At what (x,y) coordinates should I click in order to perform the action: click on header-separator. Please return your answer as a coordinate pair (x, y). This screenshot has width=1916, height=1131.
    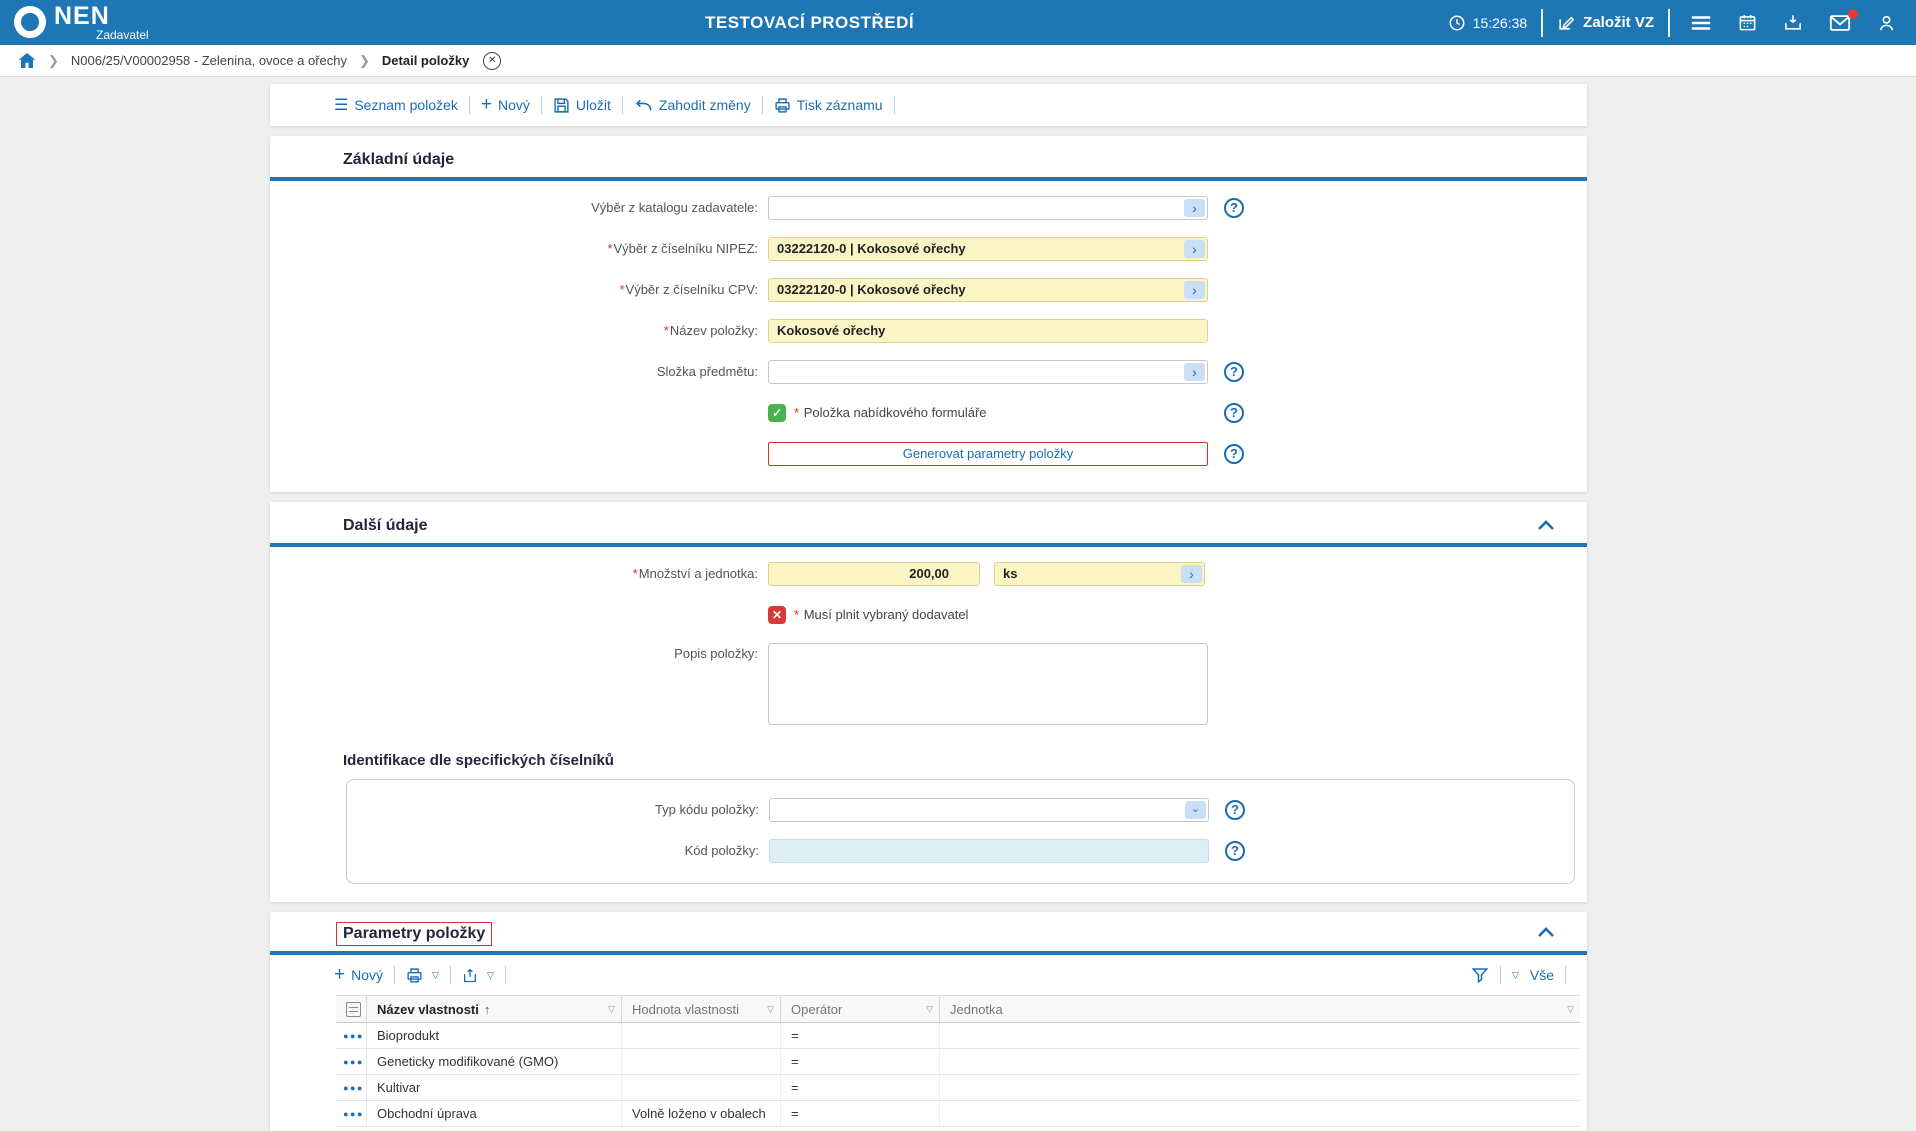
    Looking at the image, I should click on (1669, 22).